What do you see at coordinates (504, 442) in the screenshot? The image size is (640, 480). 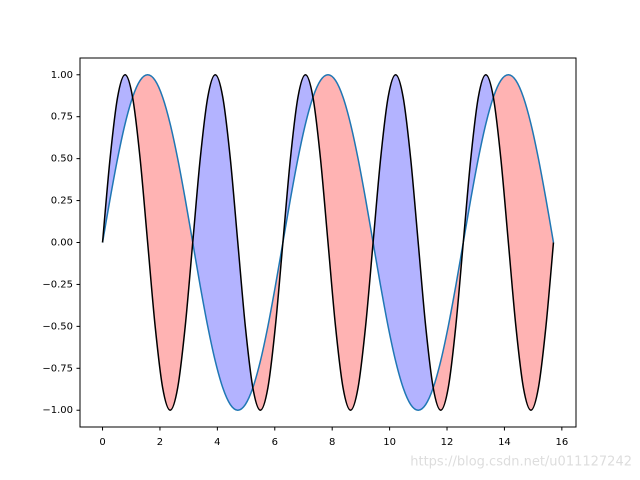 I see `x-tick-label: 14` at bounding box center [504, 442].